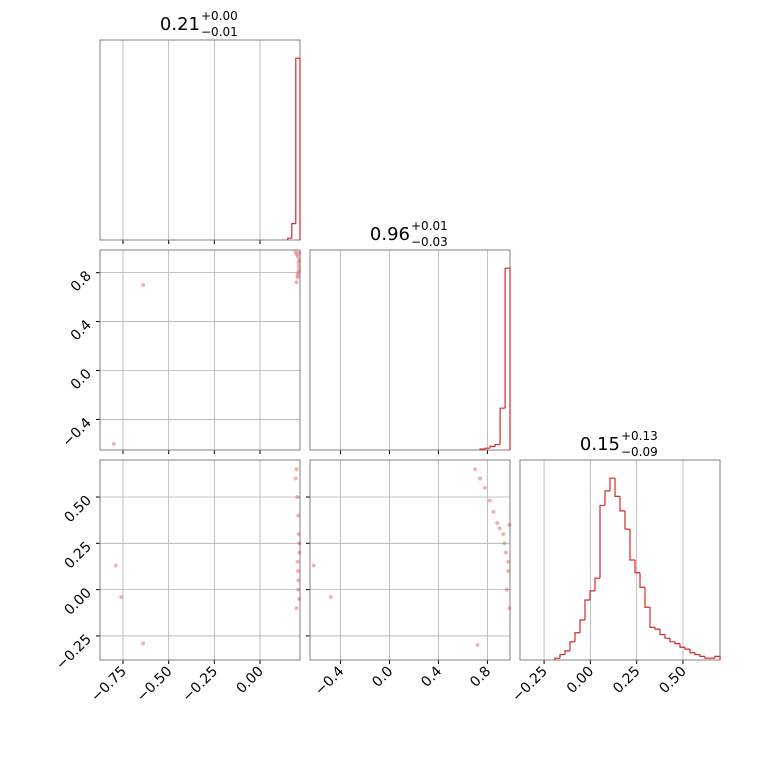 Image resolution: width=760 pixels, height=760 pixels. Describe the element at coordinates (639, 452) in the screenshot. I see `title-lower: −0.09` at that location.